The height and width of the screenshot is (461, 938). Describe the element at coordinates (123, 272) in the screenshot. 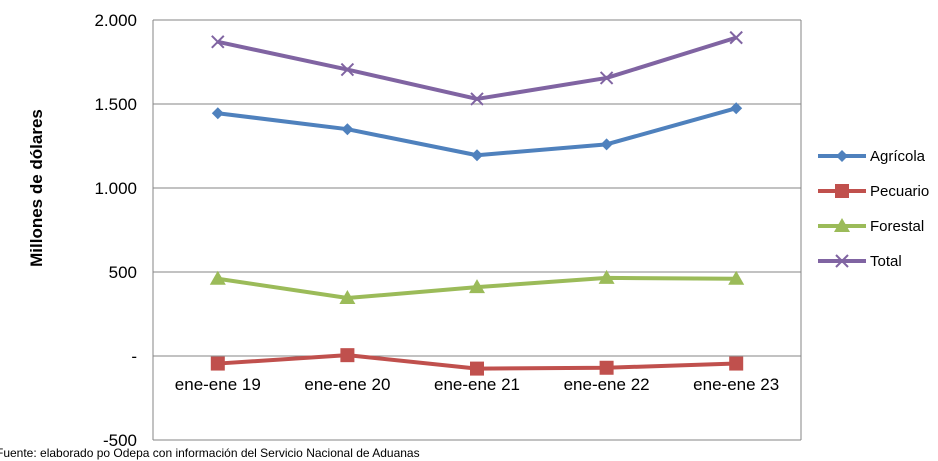

I see `y-tick-label: 500` at that location.